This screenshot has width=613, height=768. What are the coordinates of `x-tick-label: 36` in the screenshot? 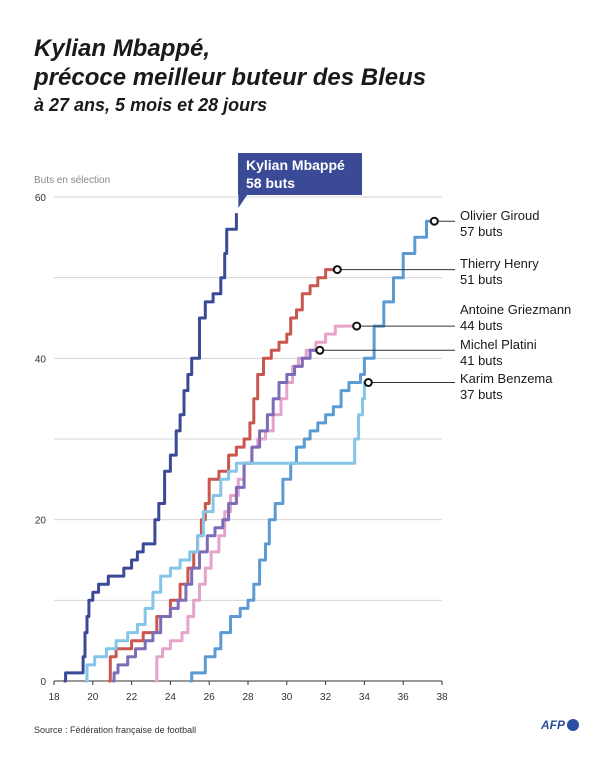 It's located at (404, 697).